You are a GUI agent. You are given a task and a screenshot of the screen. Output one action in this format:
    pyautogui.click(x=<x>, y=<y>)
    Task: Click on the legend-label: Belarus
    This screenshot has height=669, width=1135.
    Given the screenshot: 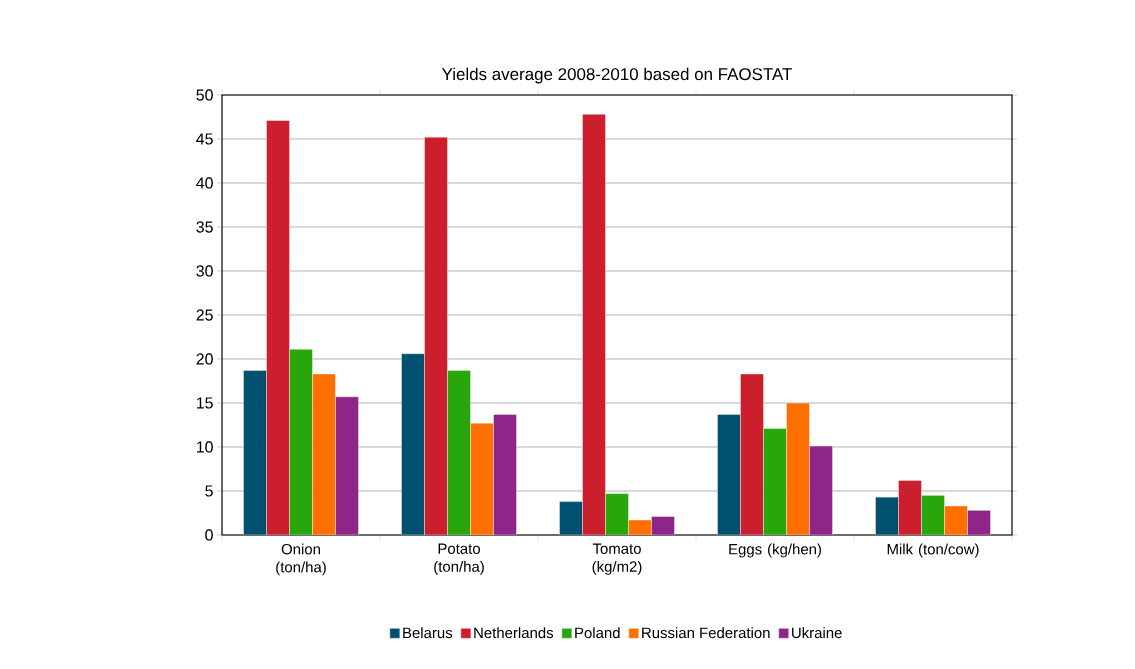 What is the action you would take?
    pyautogui.click(x=428, y=633)
    